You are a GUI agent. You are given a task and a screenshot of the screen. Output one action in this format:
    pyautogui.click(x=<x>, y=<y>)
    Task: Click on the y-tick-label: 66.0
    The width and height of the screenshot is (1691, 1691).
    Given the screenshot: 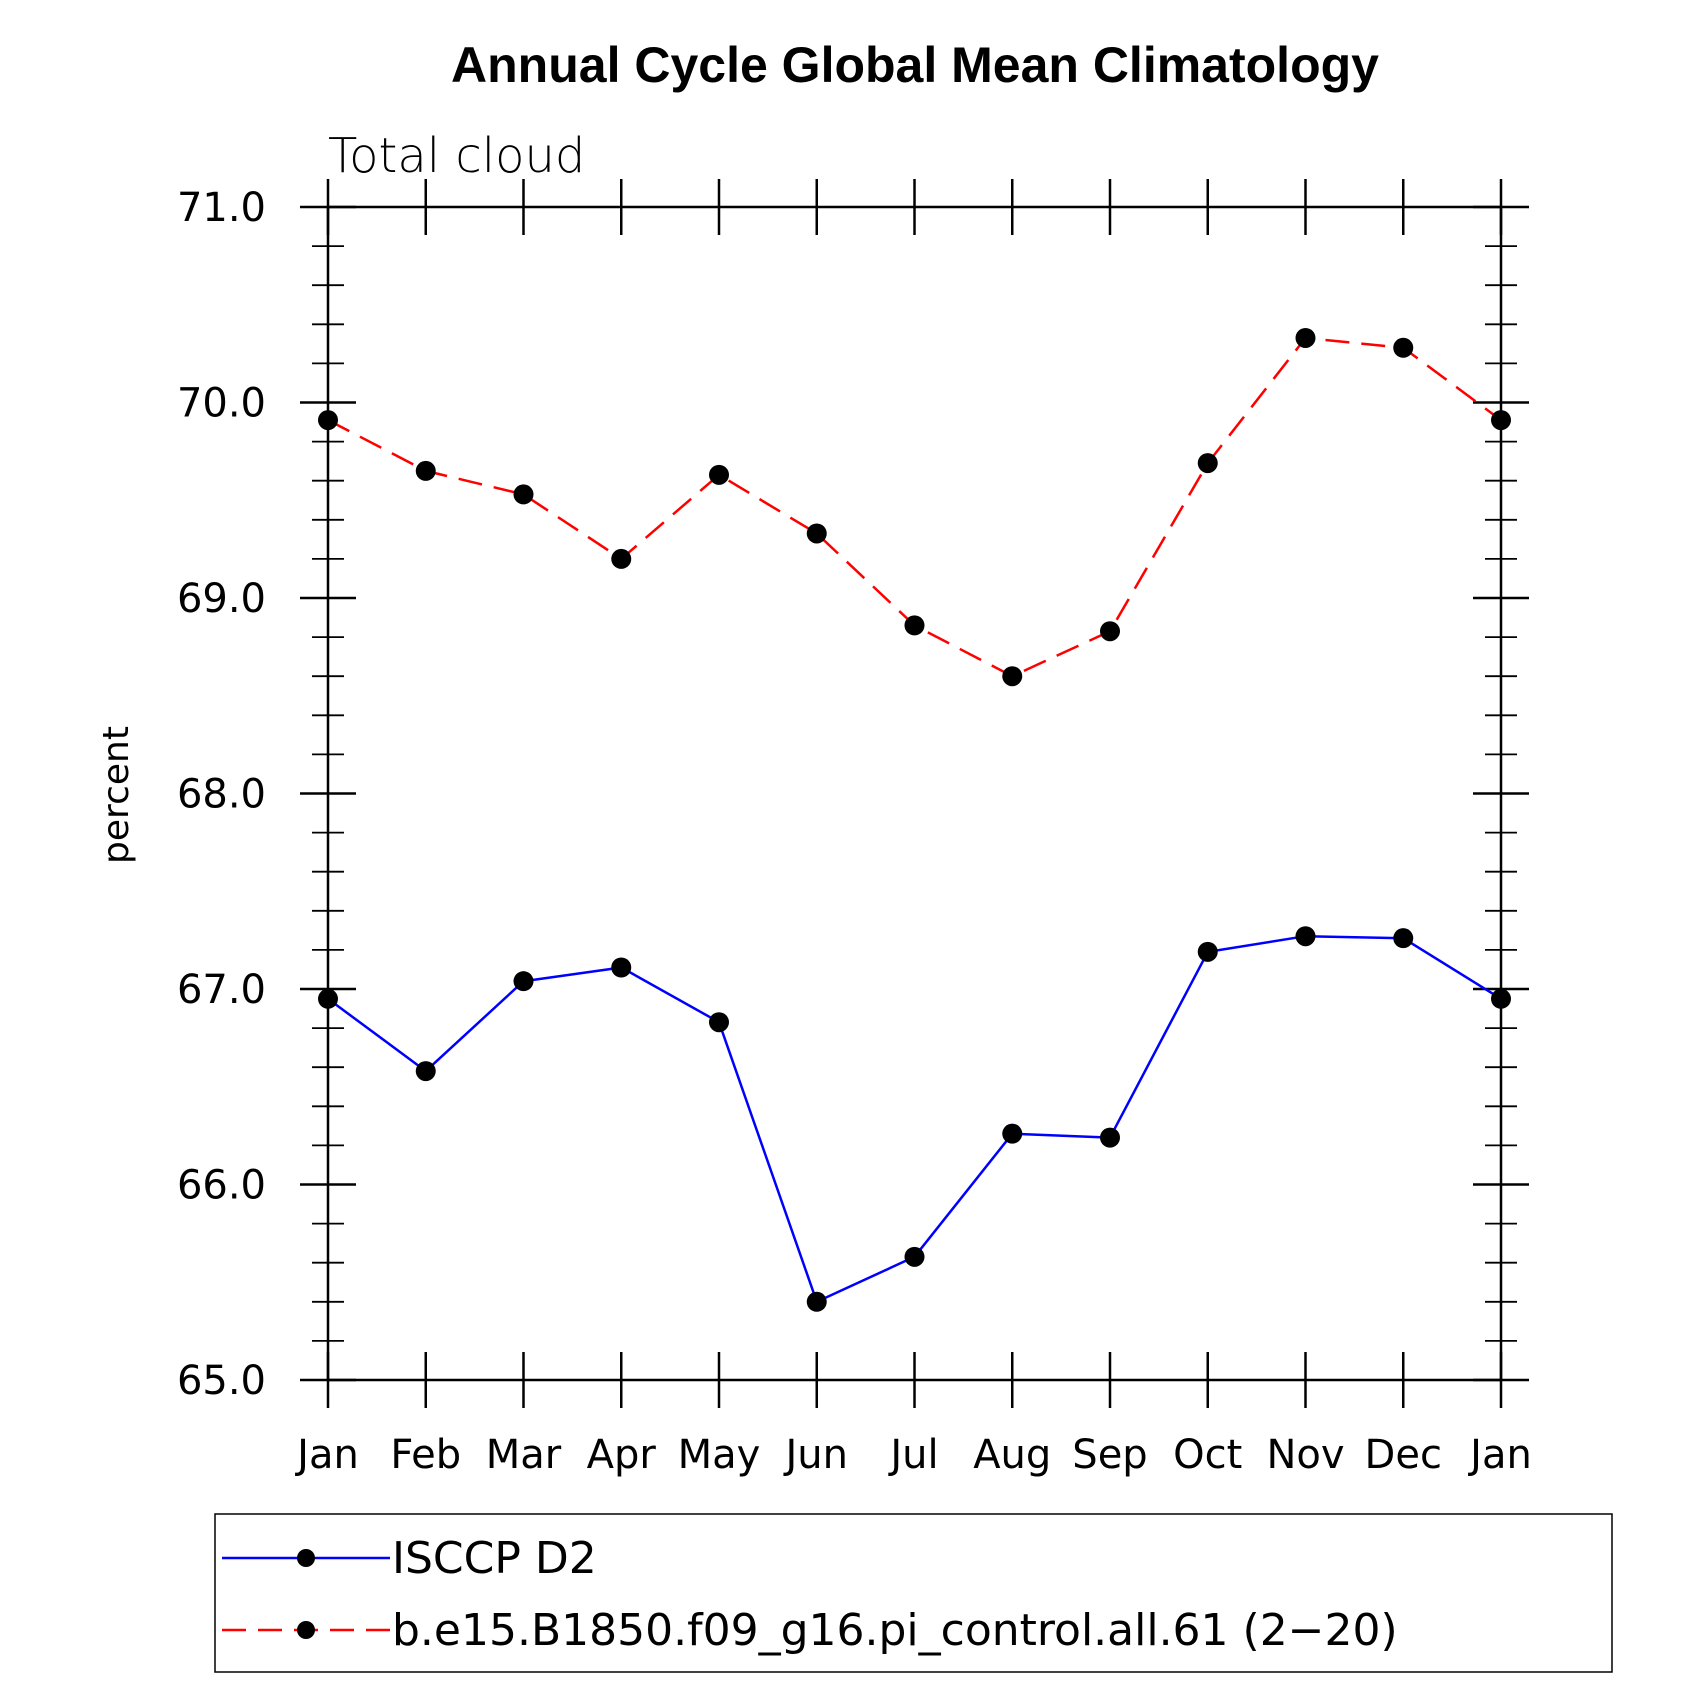 What is the action you would take?
    pyautogui.click(x=221, y=1186)
    